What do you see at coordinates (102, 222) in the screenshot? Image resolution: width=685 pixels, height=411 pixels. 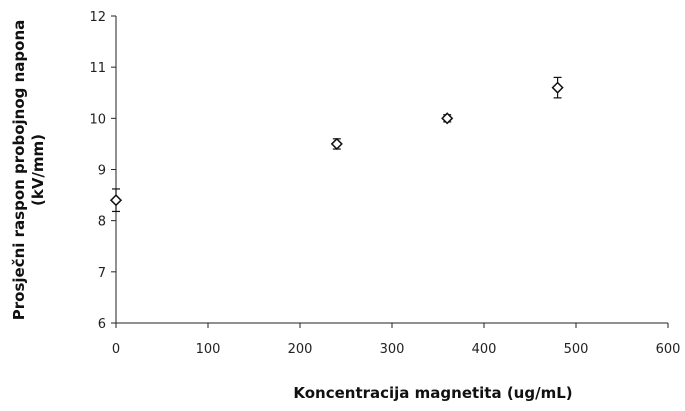 I see `y-tick-label: 8` at bounding box center [102, 222].